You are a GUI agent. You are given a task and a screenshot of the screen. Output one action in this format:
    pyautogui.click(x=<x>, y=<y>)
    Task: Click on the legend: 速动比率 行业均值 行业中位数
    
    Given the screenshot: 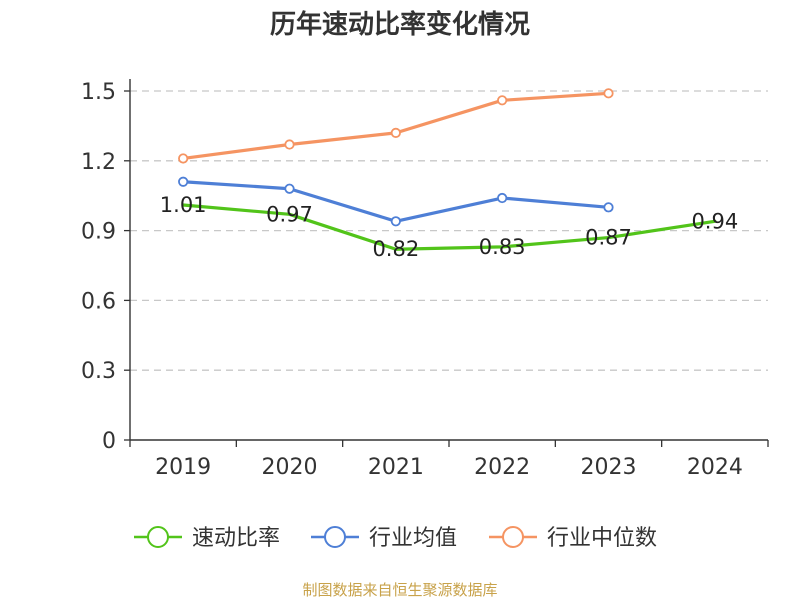 What is the action you would take?
    pyautogui.click(x=395, y=538)
    